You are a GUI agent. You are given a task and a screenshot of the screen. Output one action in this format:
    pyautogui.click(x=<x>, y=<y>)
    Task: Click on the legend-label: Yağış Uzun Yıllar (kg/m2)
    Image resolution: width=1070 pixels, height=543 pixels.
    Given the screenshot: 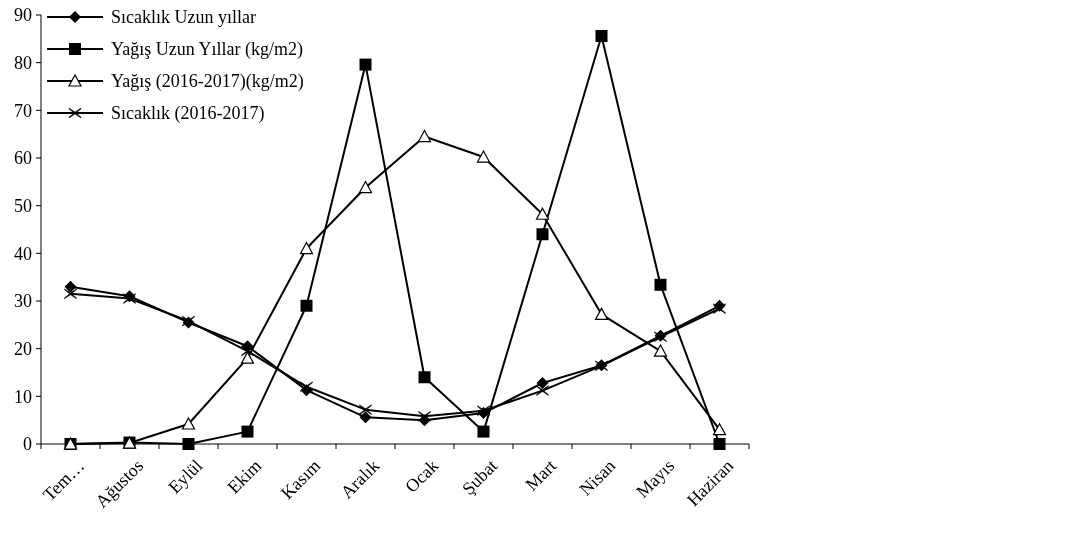 What is the action you would take?
    pyautogui.click(x=207, y=50)
    